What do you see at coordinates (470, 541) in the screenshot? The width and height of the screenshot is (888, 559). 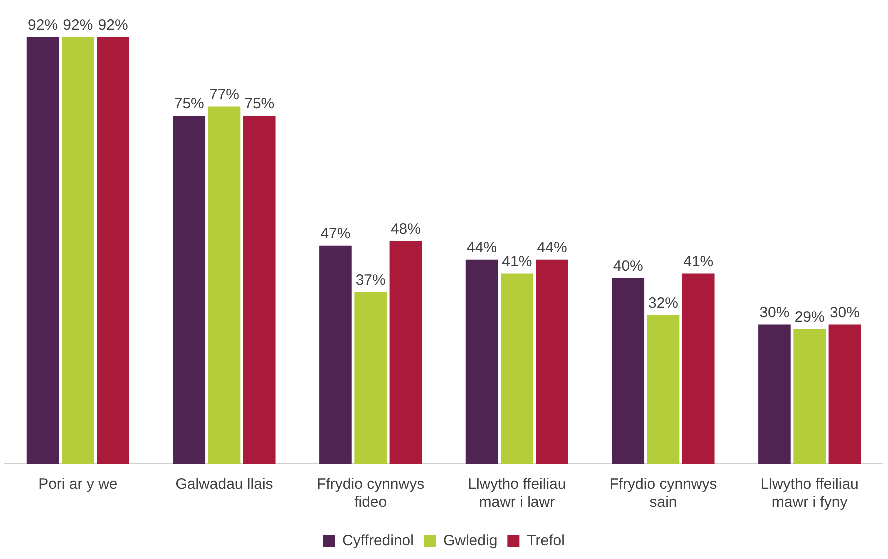 I see `legend-label: Gwledig` at bounding box center [470, 541].